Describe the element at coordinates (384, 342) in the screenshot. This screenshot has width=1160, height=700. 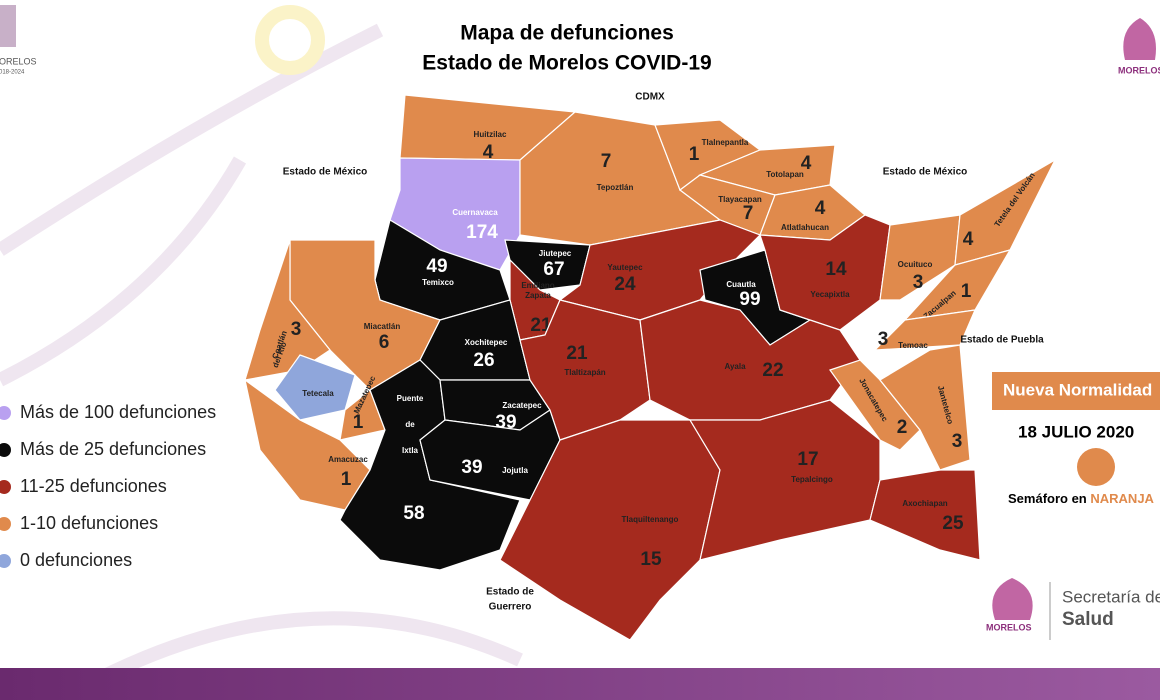
I see `death-count: 6` at that location.